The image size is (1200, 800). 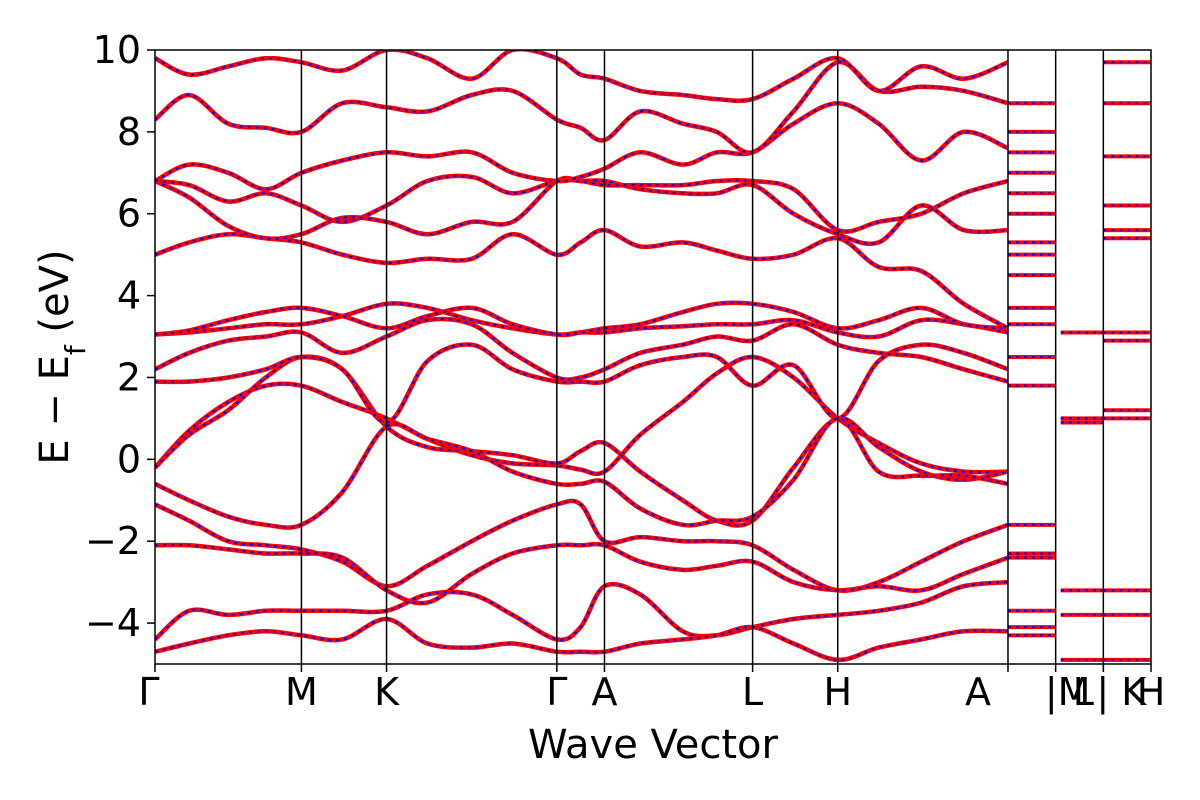 I want to click on y-tick-label: 0, so click(x=129, y=459).